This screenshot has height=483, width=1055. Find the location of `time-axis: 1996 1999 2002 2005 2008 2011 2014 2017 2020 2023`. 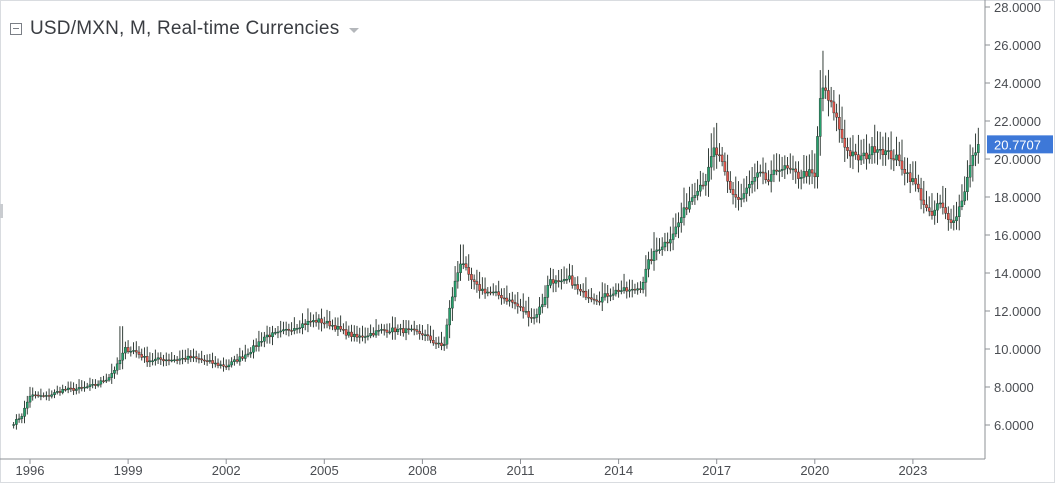

time-axis: 1996 1999 2002 2005 2008 2011 2014 2017 2020 2023 is located at coordinates (472, 468).